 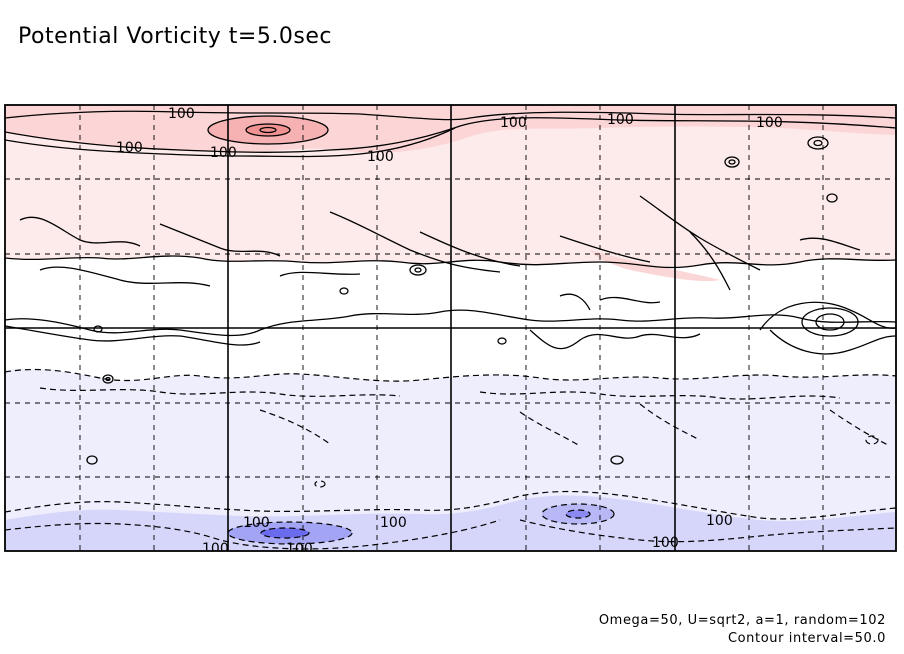 What do you see at coordinates (742, 620) in the screenshot?
I see `parameters-note: Omega=50, U=sqrt2, a=1, random=102` at bounding box center [742, 620].